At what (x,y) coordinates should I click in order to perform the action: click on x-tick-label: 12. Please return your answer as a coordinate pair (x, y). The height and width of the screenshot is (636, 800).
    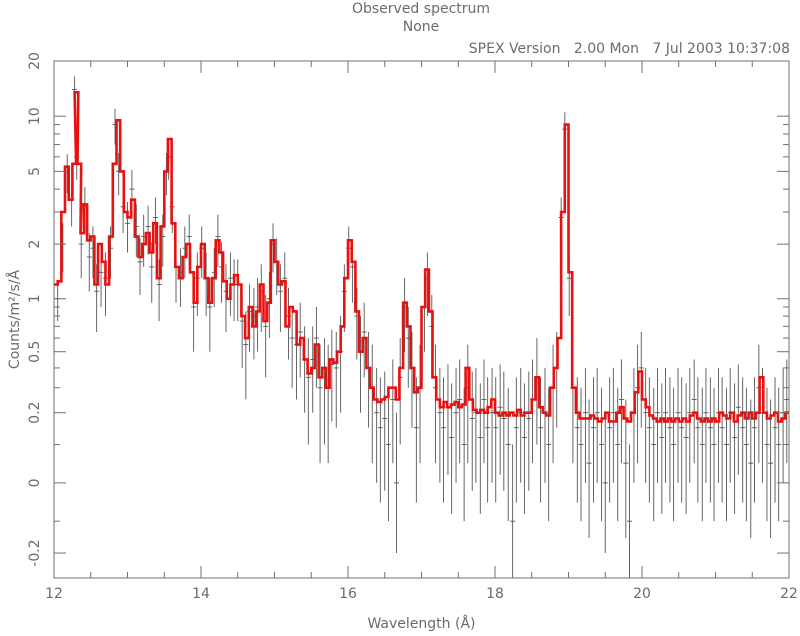
    Looking at the image, I should click on (54, 594).